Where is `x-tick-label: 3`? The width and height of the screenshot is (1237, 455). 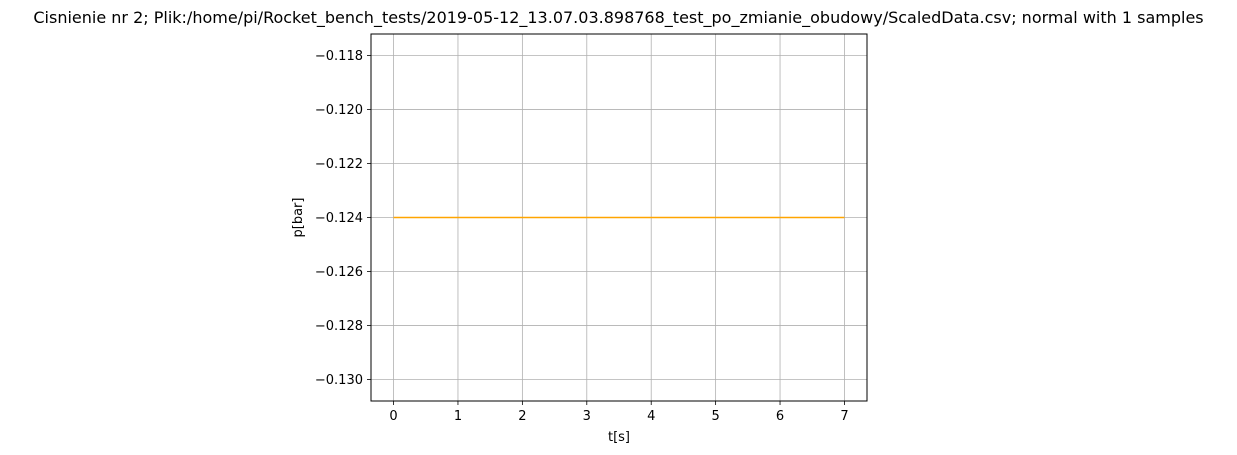
x-tick-label: 3 is located at coordinates (587, 416).